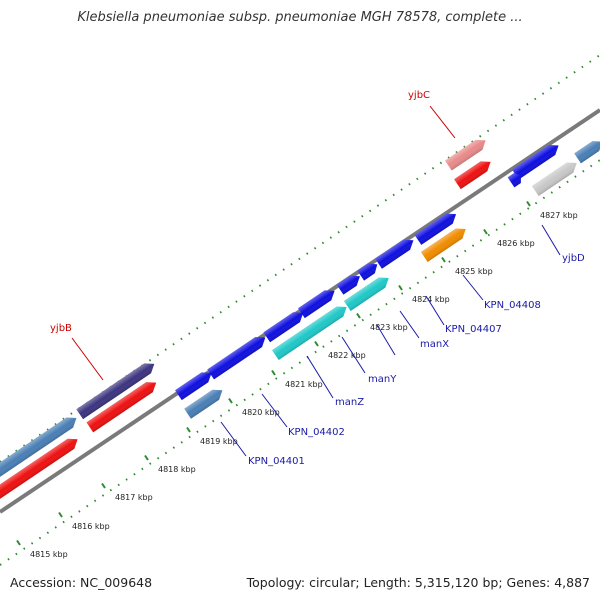 The width and height of the screenshot is (600, 600). What do you see at coordinates (81, 582) in the screenshot?
I see `accession-text: Accession: NC_009648` at bounding box center [81, 582].